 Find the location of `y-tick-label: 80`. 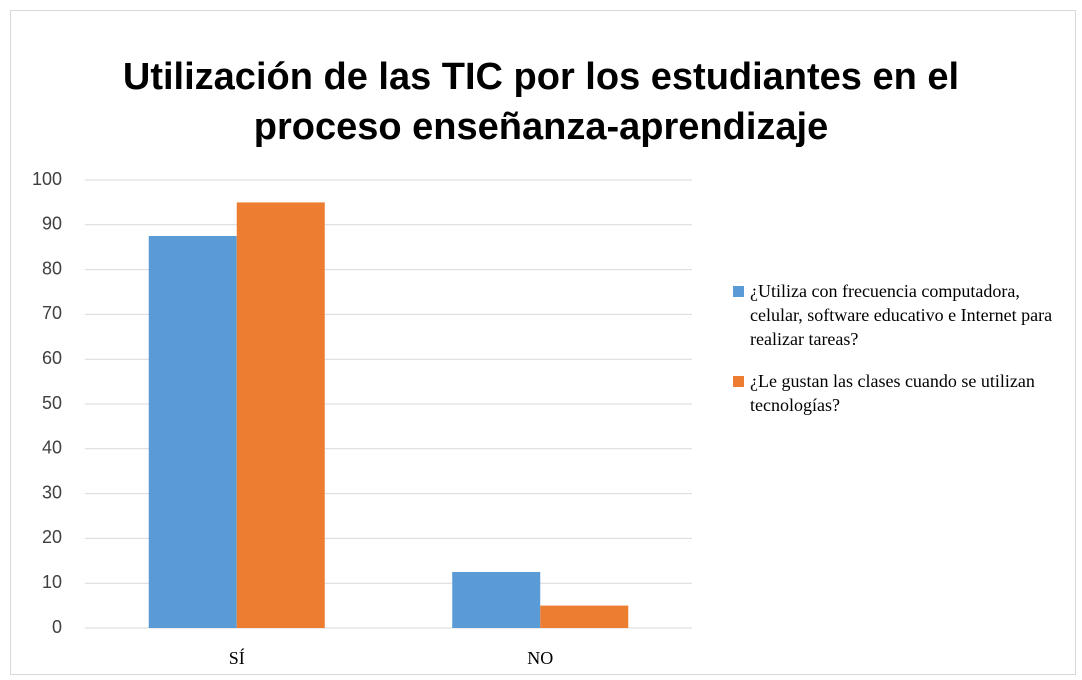

y-tick-label: 80 is located at coordinates (52, 268).